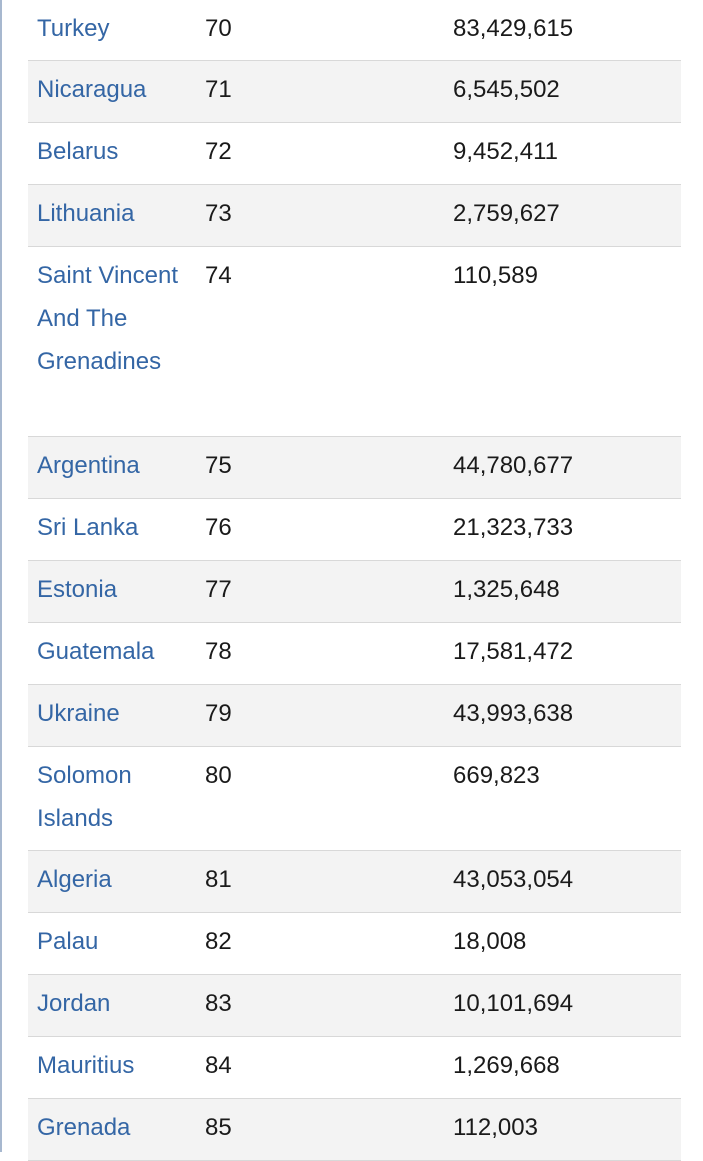  I want to click on population-cell: 43,993,638, so click(513, 713).